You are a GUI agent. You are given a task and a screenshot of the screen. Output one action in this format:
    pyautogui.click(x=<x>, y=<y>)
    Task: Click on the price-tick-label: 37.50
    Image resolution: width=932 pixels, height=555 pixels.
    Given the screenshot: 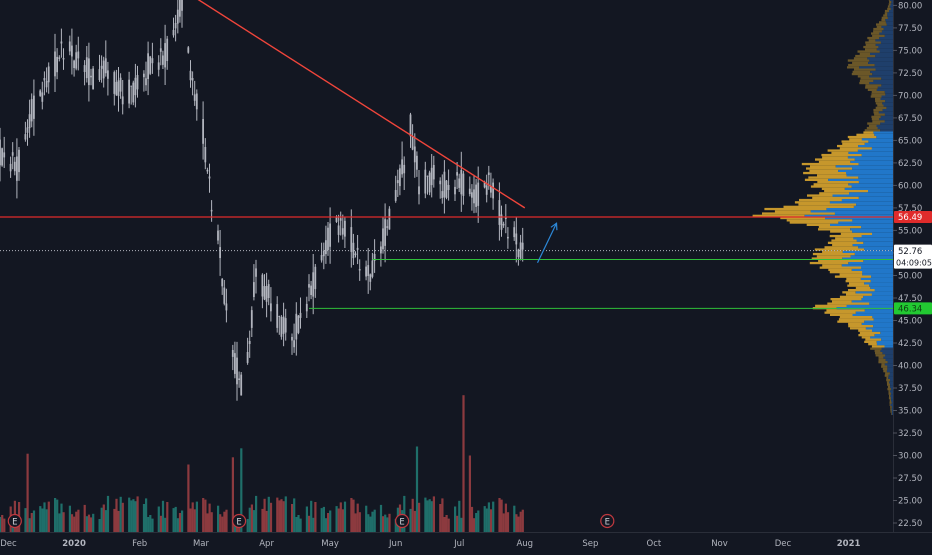 What is the action you would take?
    pyautogui.click(x=910, y=389)
    